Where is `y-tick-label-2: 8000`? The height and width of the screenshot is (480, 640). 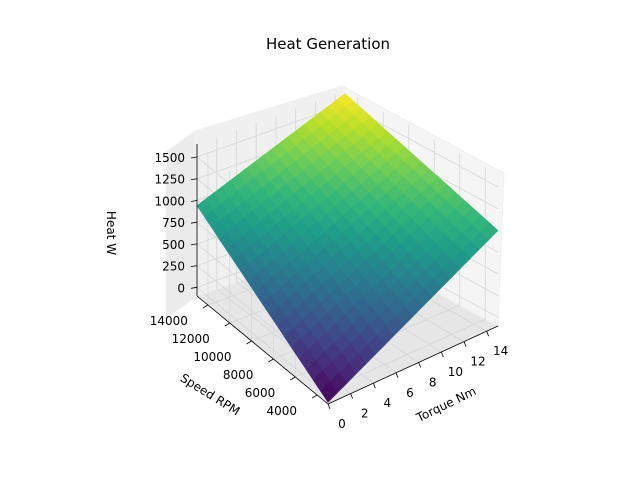
y-tick-label-2: 8000 is located at coordinates (238, 375).